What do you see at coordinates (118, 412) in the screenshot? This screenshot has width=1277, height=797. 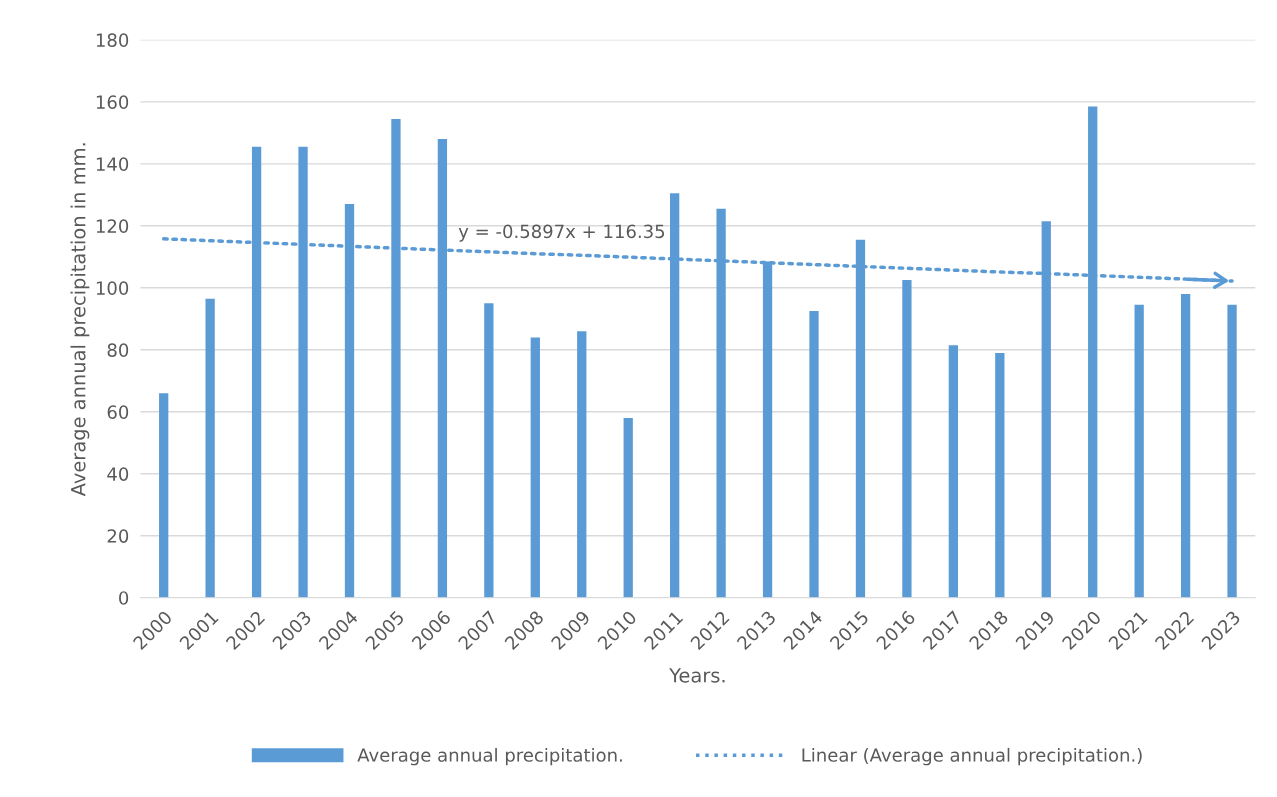 I see `y-tick-label: 60` at bounding box center [118, 412].